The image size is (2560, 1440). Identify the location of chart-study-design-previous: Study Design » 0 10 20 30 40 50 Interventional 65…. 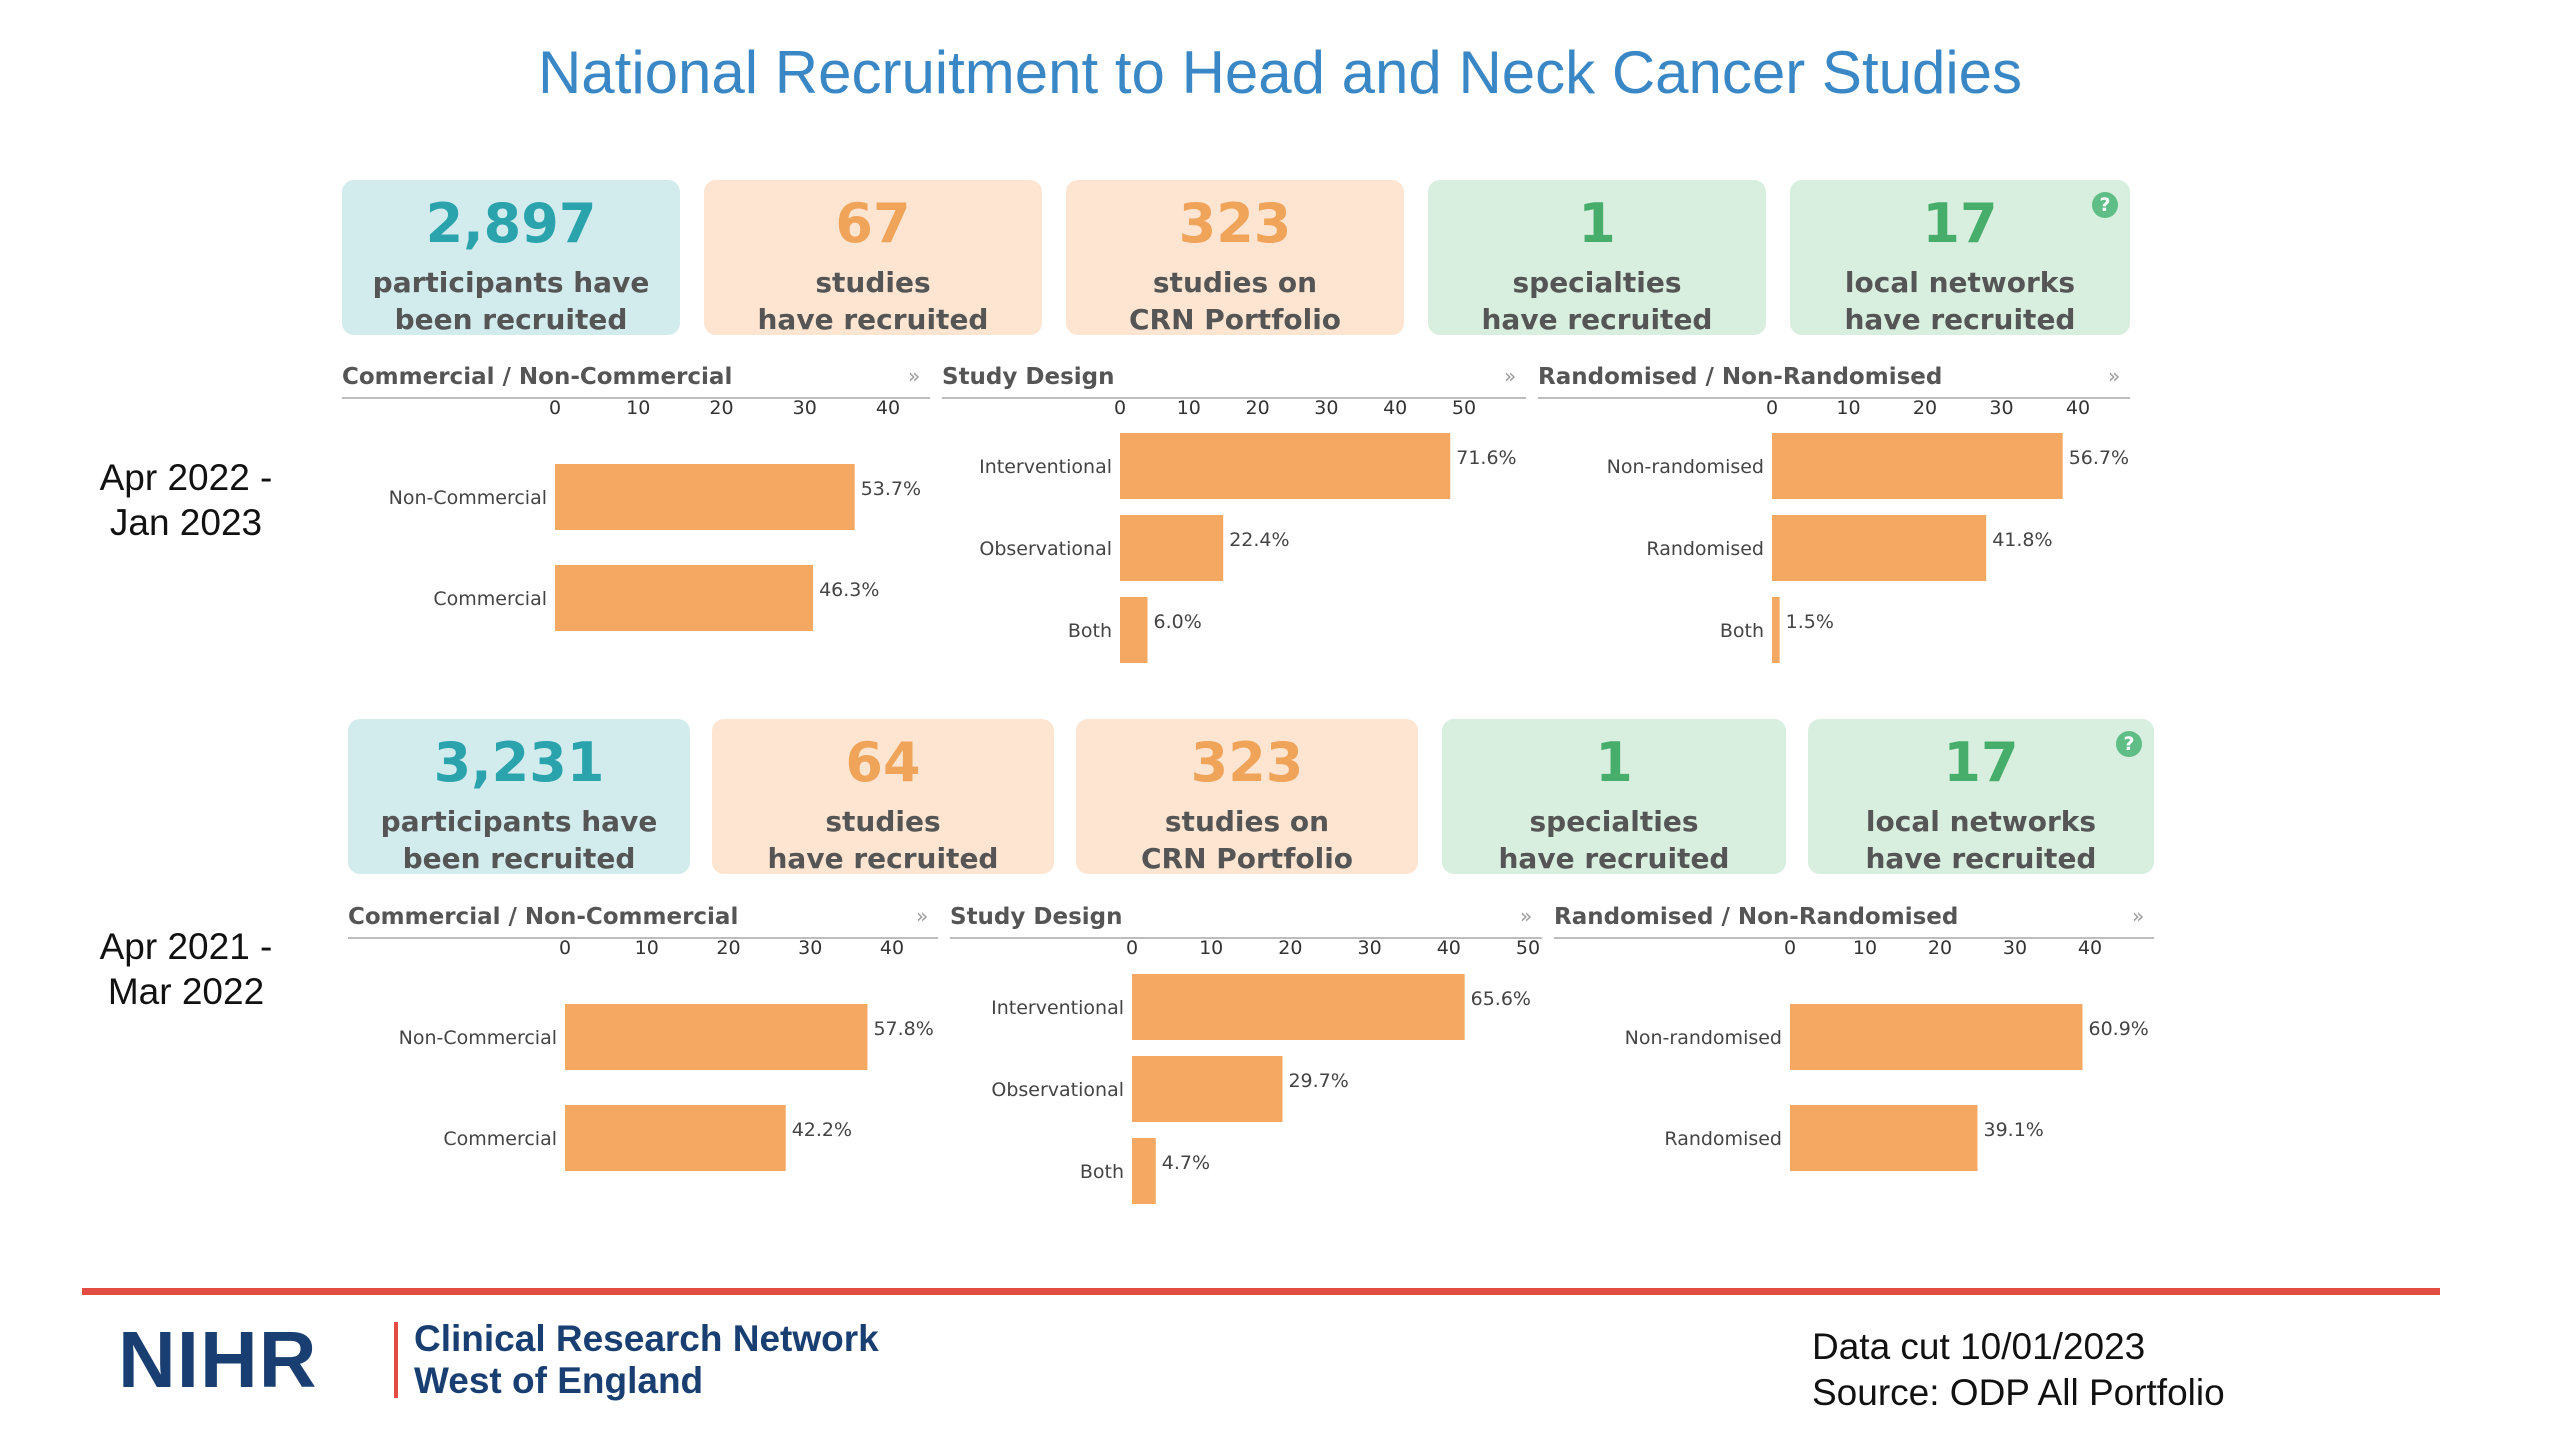
(1246, 1057).